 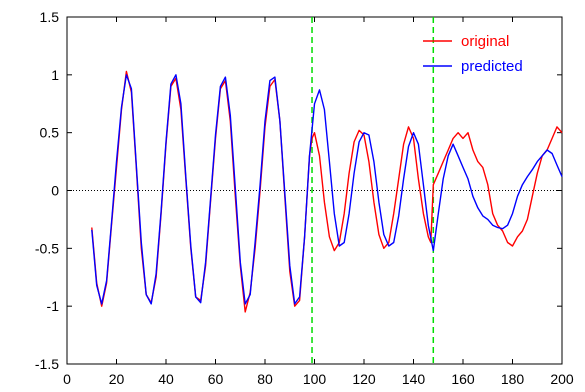 What do you see at coordinates (463, 379) in the screenshot?
I see `x-tick-label: 160` at bounding box center [463, 379].